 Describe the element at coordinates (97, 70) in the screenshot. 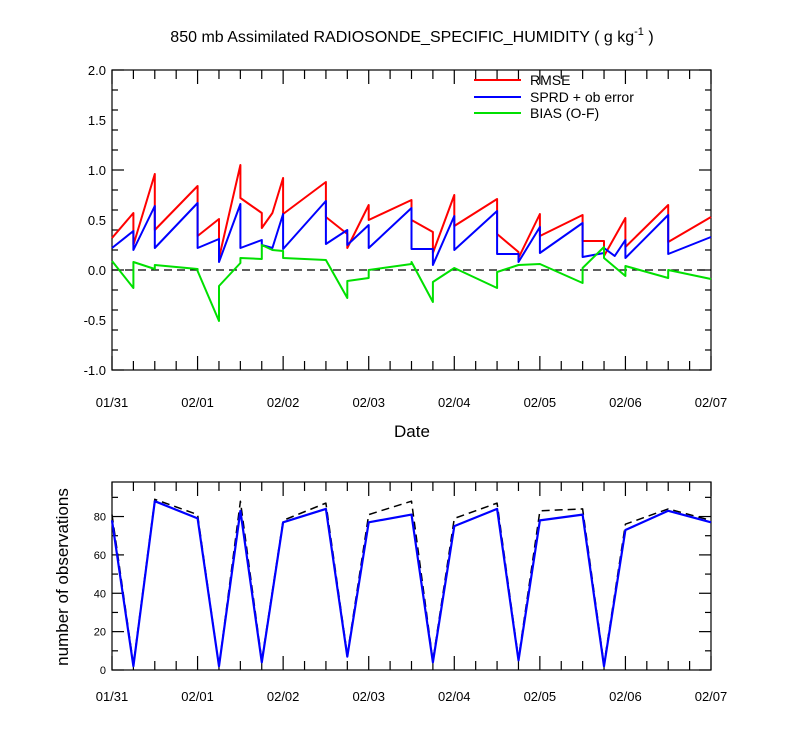

I see `top-y-tick-label: 2.0` at that location.